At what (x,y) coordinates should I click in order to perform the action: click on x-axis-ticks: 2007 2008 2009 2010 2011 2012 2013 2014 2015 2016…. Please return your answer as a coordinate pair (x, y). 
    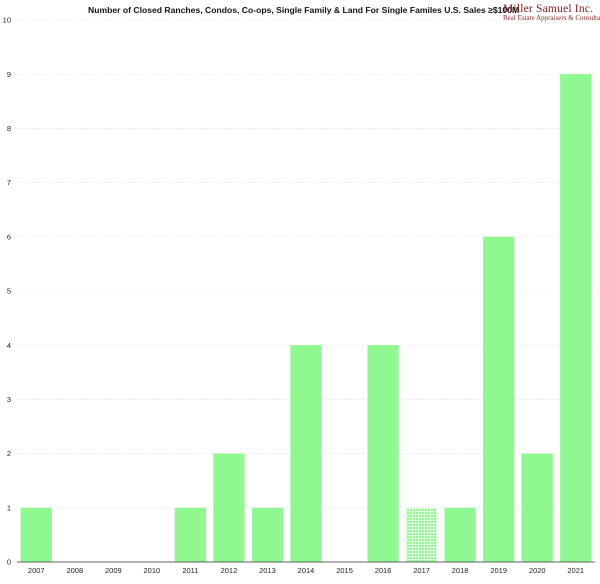
    Looking at the image, I should click on (306, 570).